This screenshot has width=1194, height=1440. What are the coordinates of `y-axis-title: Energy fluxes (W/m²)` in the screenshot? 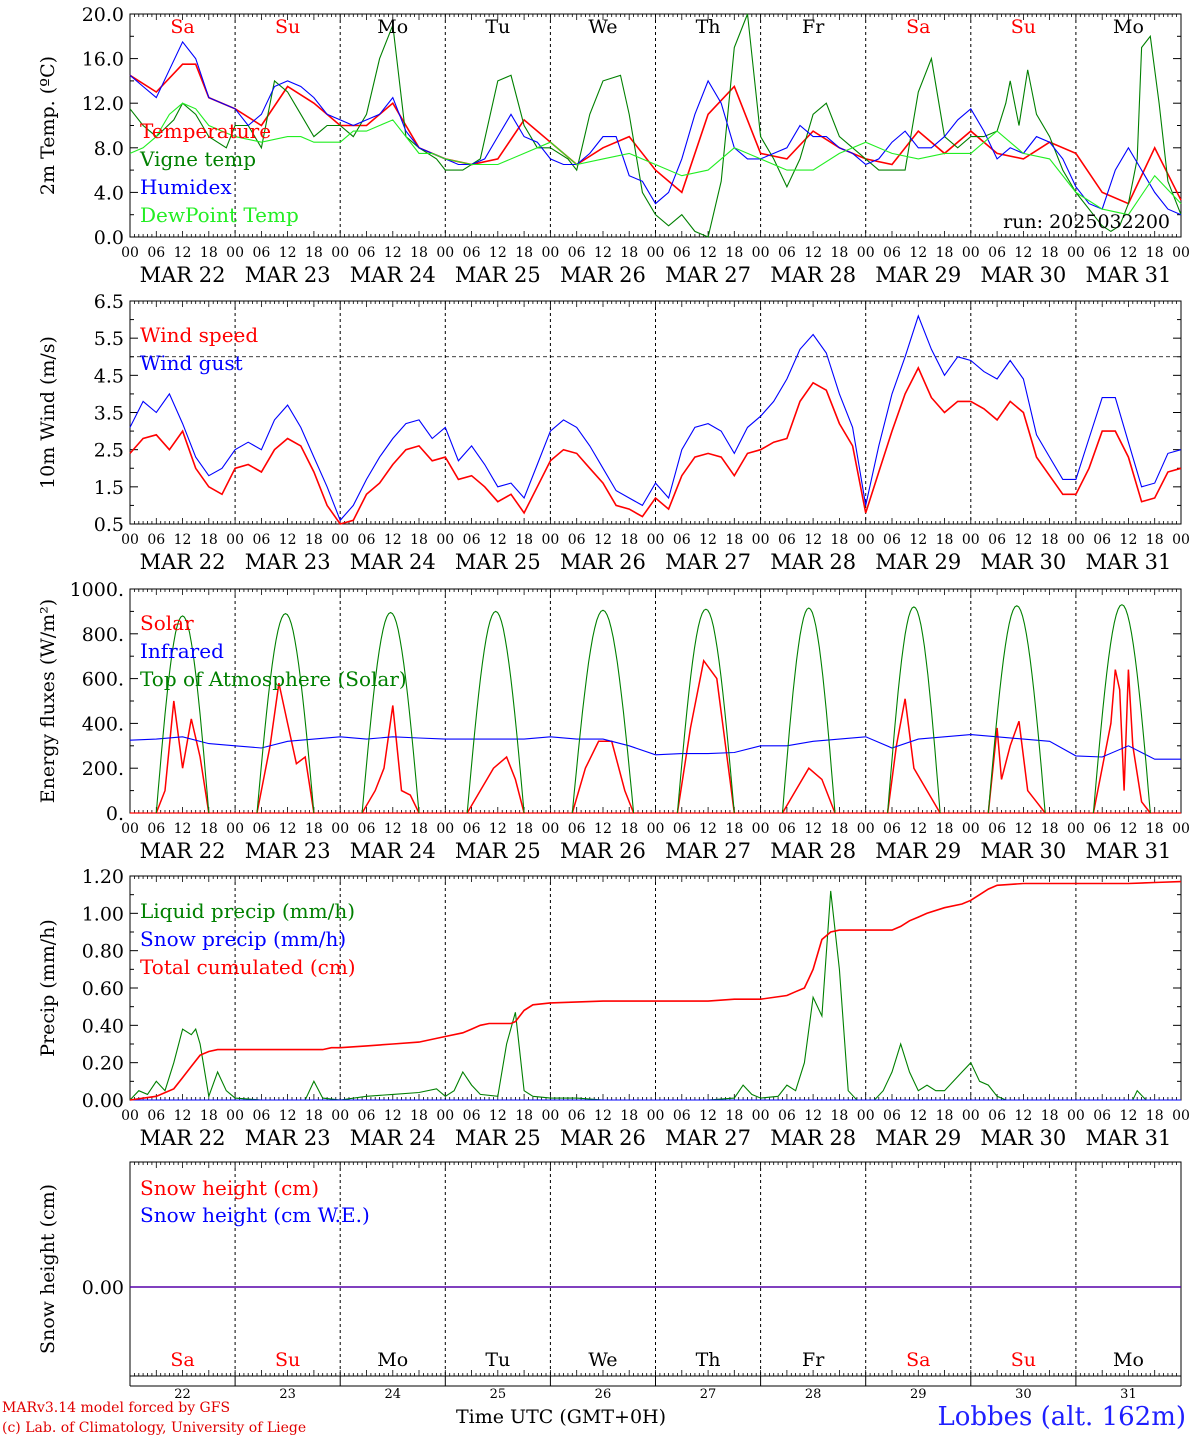 It's located at (48, 701).